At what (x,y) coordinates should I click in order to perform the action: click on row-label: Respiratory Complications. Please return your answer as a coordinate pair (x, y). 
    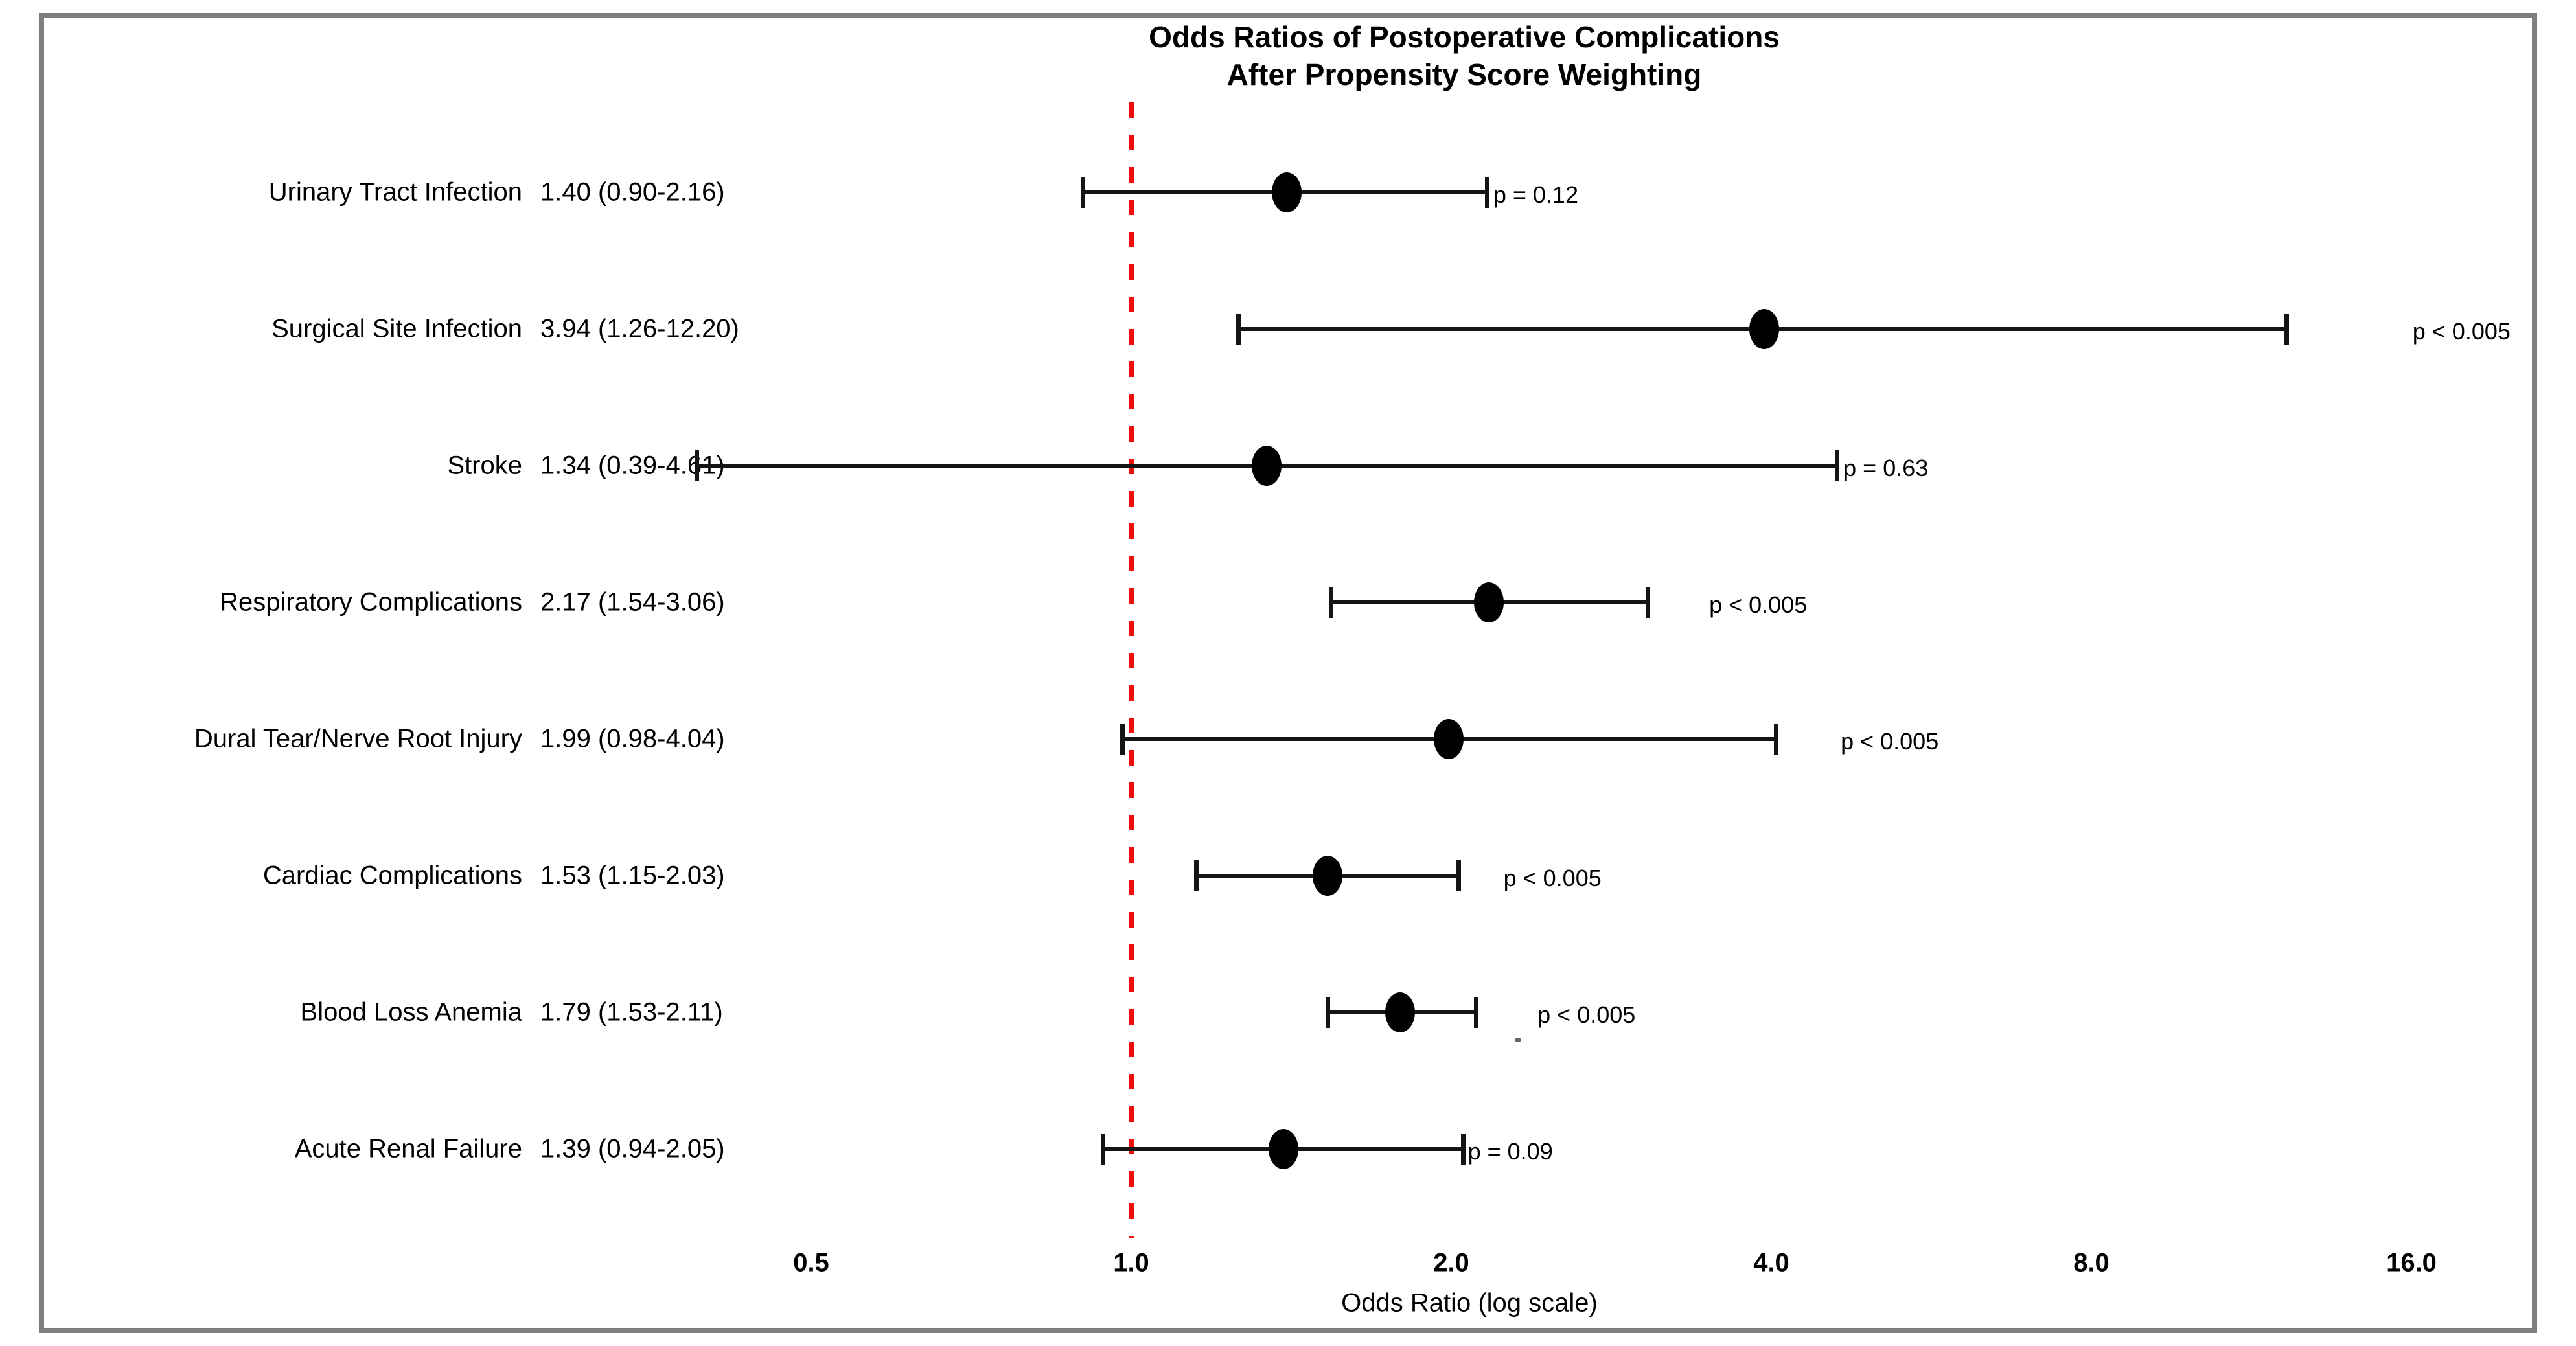
    Looking at the image, I should click on (371, 602).